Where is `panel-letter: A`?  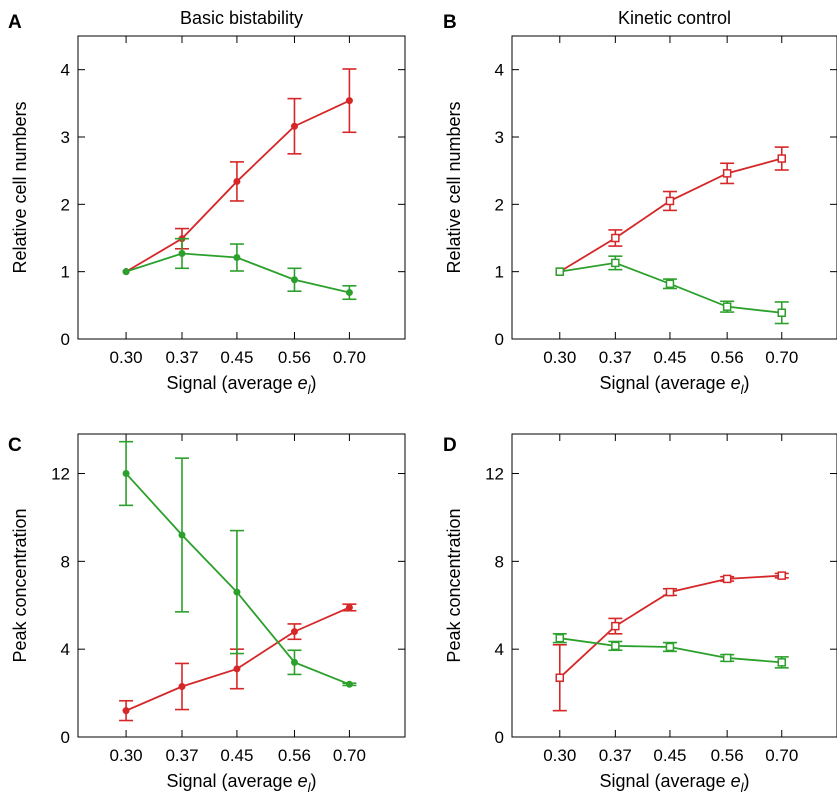
panel-letter: A is located at coordinates (15, 22).